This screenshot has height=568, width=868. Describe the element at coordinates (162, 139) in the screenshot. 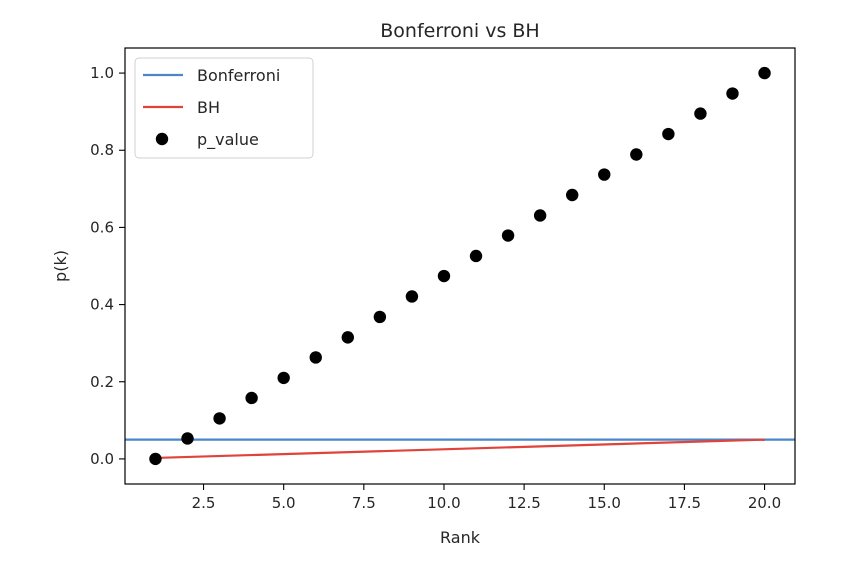

I see `legend-marker` at that location.